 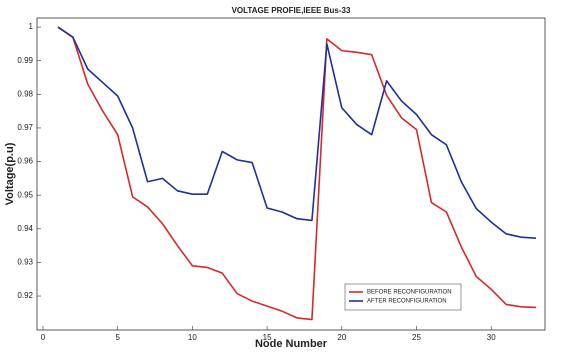 What do you see at coordinates (10, 173) in the screenshot?
I see `y-axis-label: Voltage(p.u)` at bounding box center [10, 173].